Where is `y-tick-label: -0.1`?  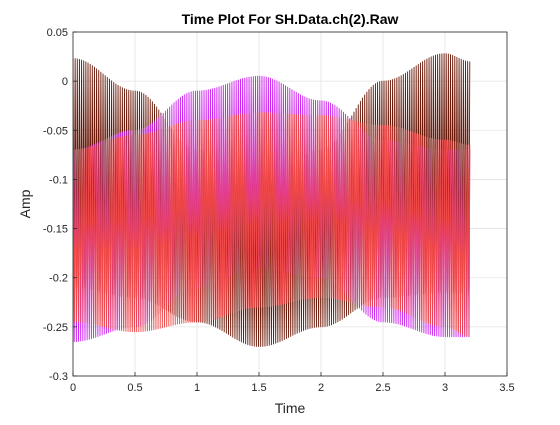
y-tick-label: -0.1 is located at coordinates (58, 180).